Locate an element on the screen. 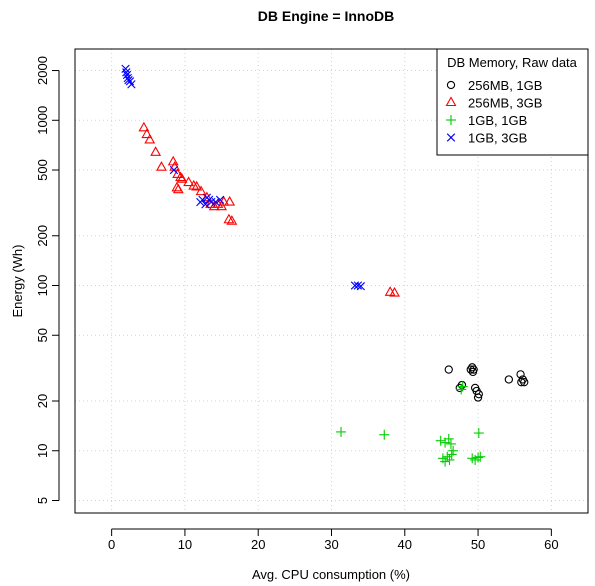 The width and height of the screenshot is (595, 586). x-axis-label: Avg. CPU consumption (%) is located at coordinates (331, 574).